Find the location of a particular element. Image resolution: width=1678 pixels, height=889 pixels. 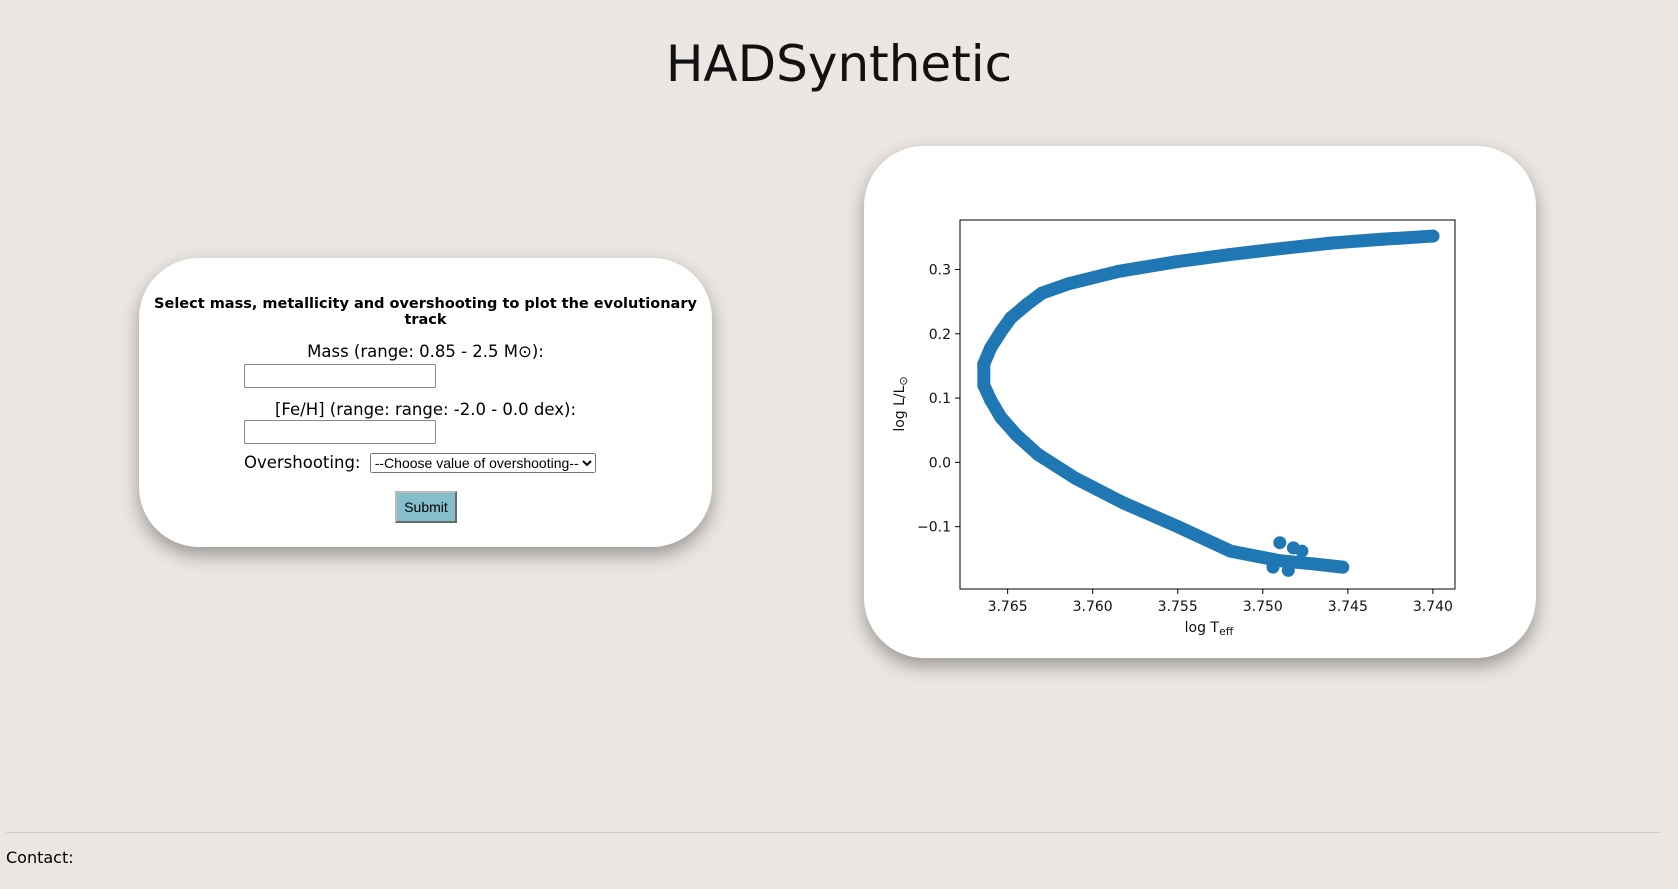

y-tick-label: 0.1 is located at coordinates (940, 399).